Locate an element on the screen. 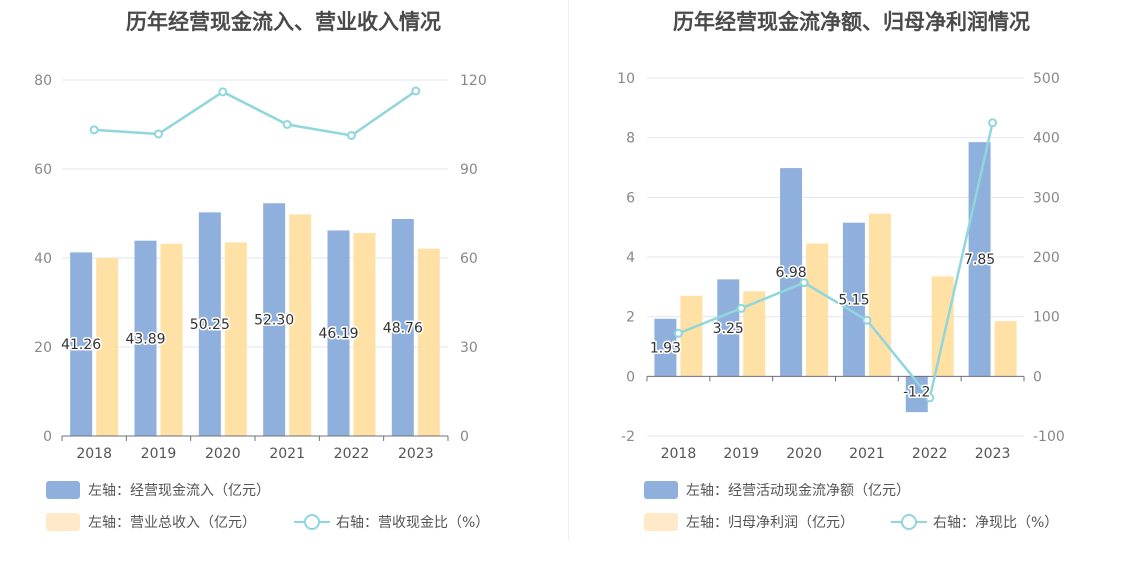  data-label-2019: 3.25 is located at coordinates (728, 329).